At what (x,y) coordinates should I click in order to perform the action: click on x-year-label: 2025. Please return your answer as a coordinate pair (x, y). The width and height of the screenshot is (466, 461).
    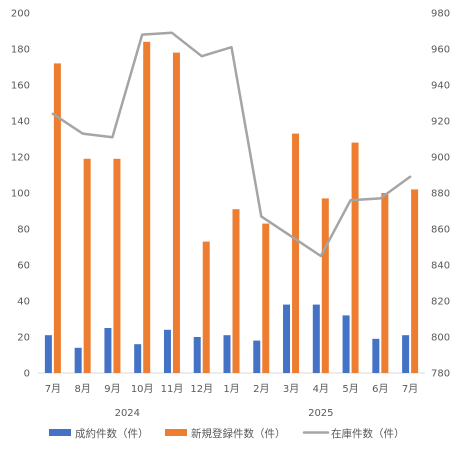
    Looking at the image, I should click on (320, 413).